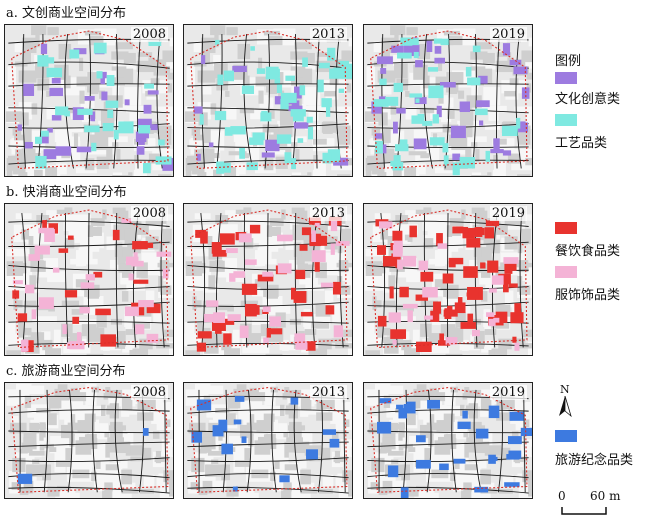 This screenshot has width=650, height=525. I want to click on year-label: 2013, so click(328, 392).